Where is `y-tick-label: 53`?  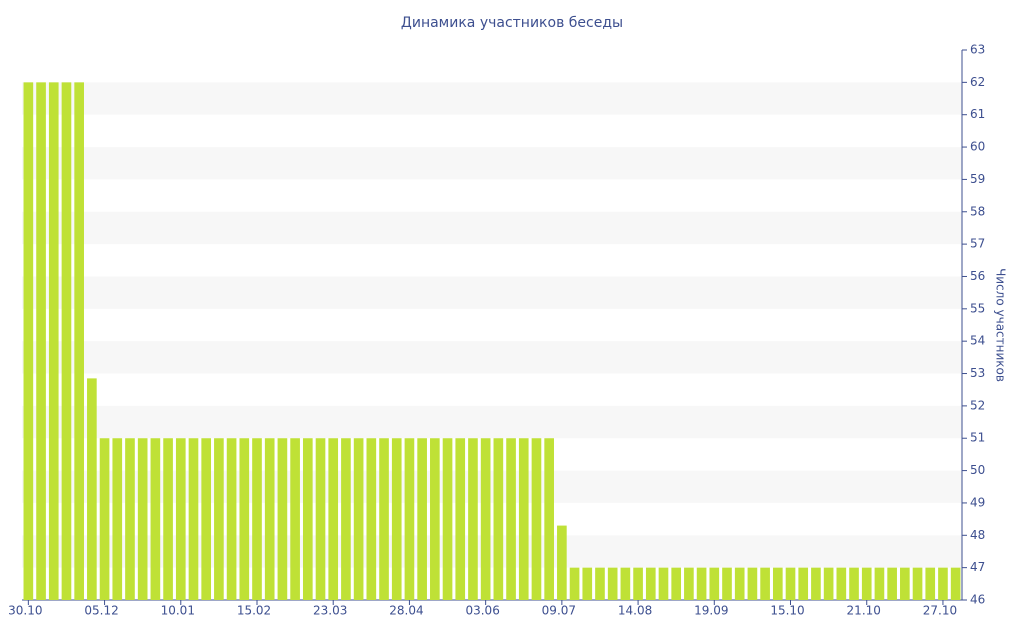
y-tick-label: 53 is located at coordinates (977, 373).